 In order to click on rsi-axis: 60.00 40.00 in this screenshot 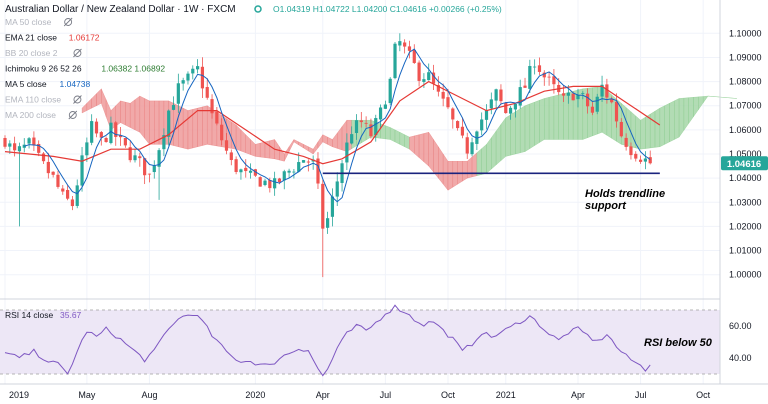, I will do `click(740, 342)`.